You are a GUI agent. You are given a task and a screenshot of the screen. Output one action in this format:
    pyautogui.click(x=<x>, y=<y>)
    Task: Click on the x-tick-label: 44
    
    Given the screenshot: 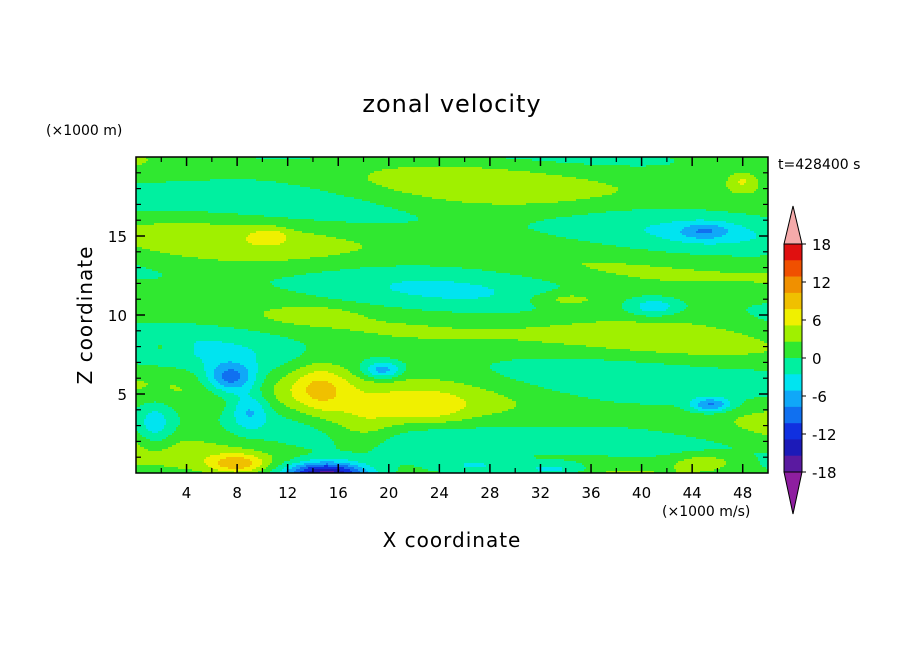 What is the action you would take?
    pyautogui.click(x=692, y=493)
    